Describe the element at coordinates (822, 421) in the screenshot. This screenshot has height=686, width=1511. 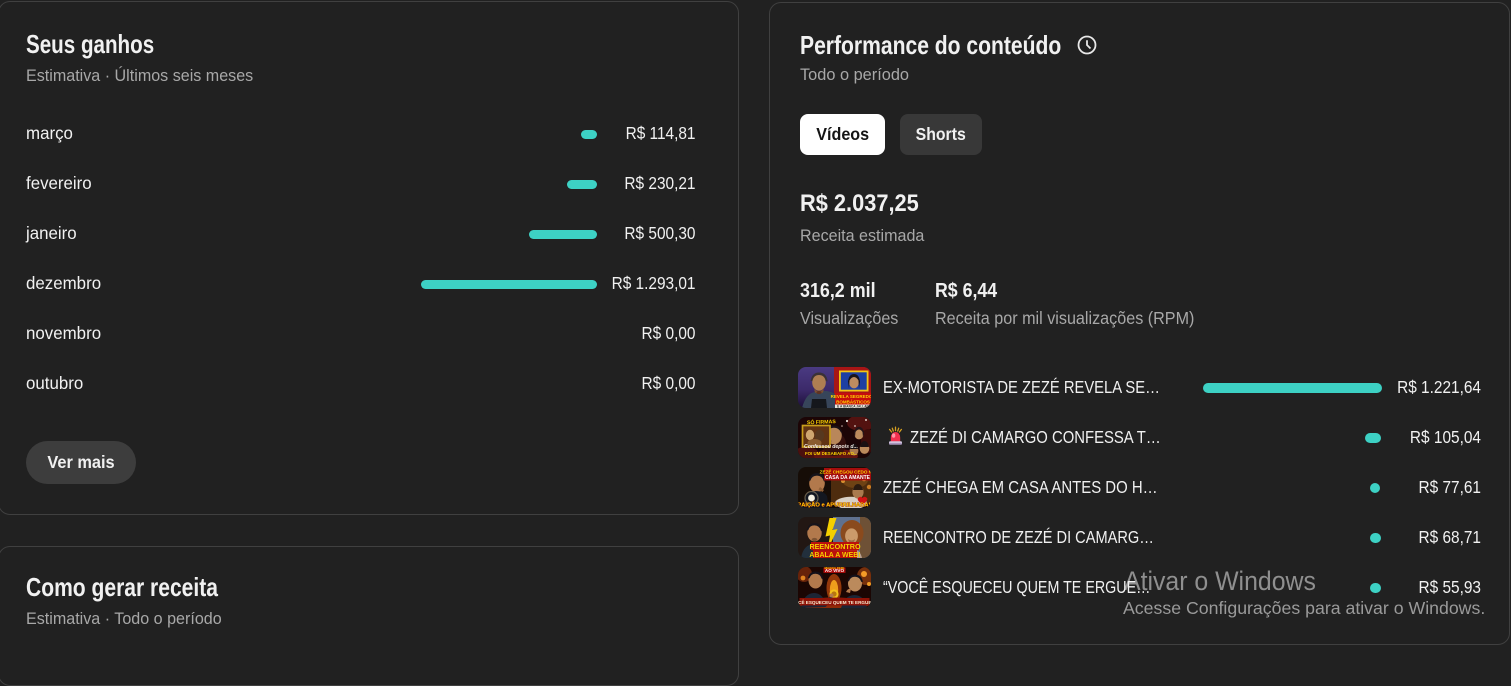
I see `svg-text: SÓ FIRMAS` at that location.